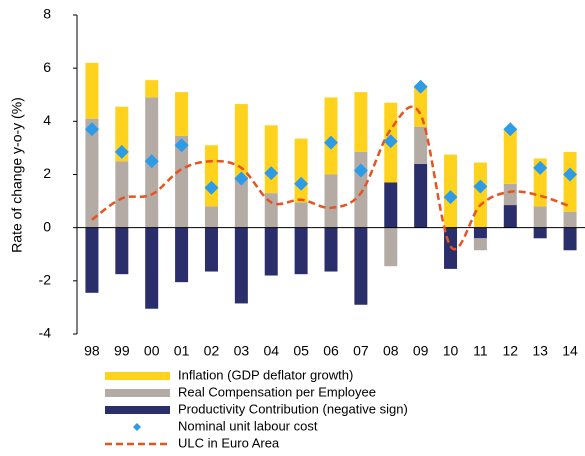 Image resolution: width=585 pixels, height=456 pixels. I want to click on x-tick-label: 12, so click(511, 351).